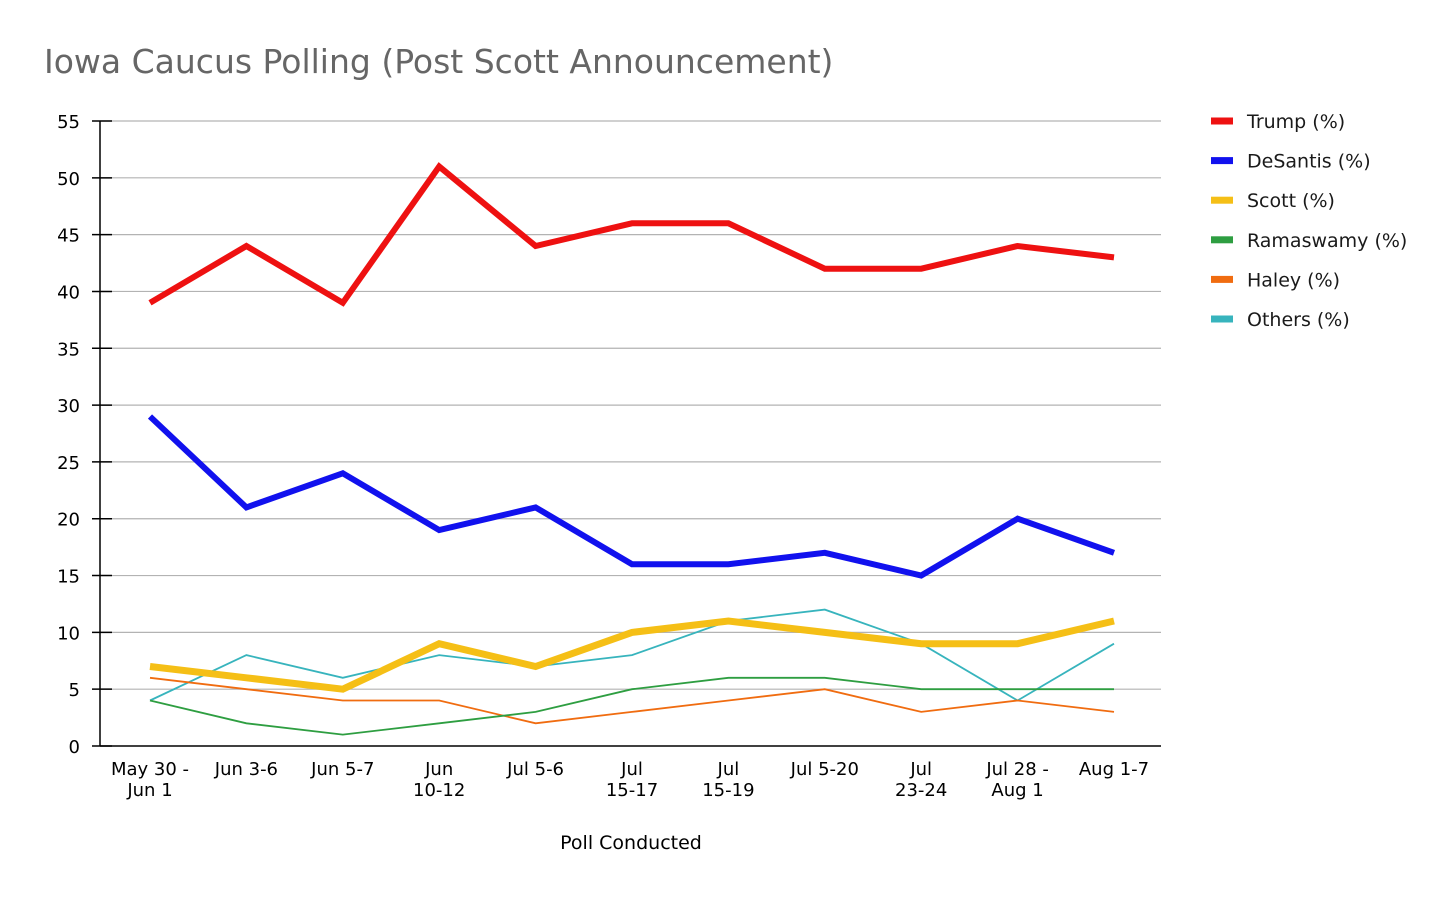 This screenshot has width=1456, height=900. I want to click on x-tick-label: Jun 3-6, so click(246, 769).